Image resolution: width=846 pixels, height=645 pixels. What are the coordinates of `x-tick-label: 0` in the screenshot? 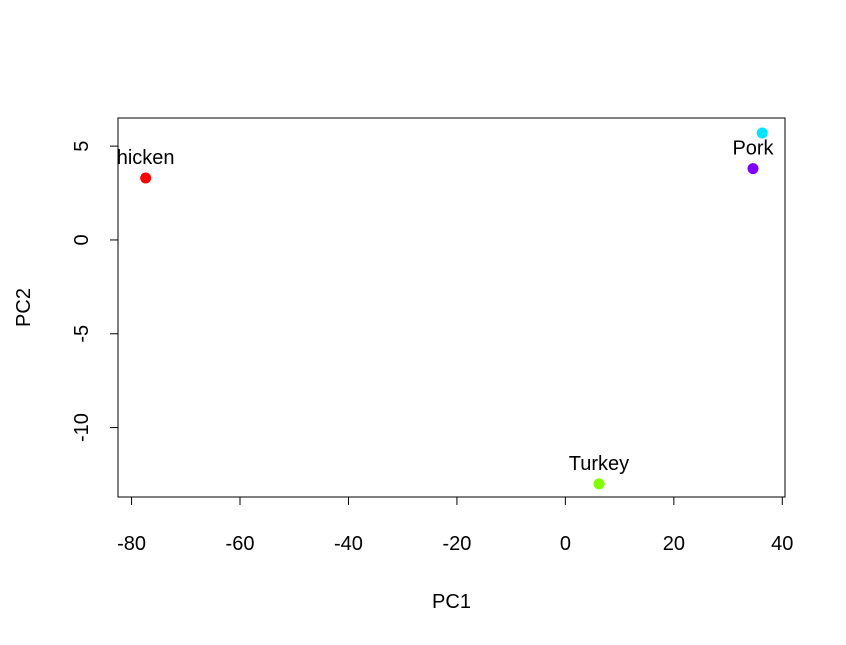 It's located at (565, 544).